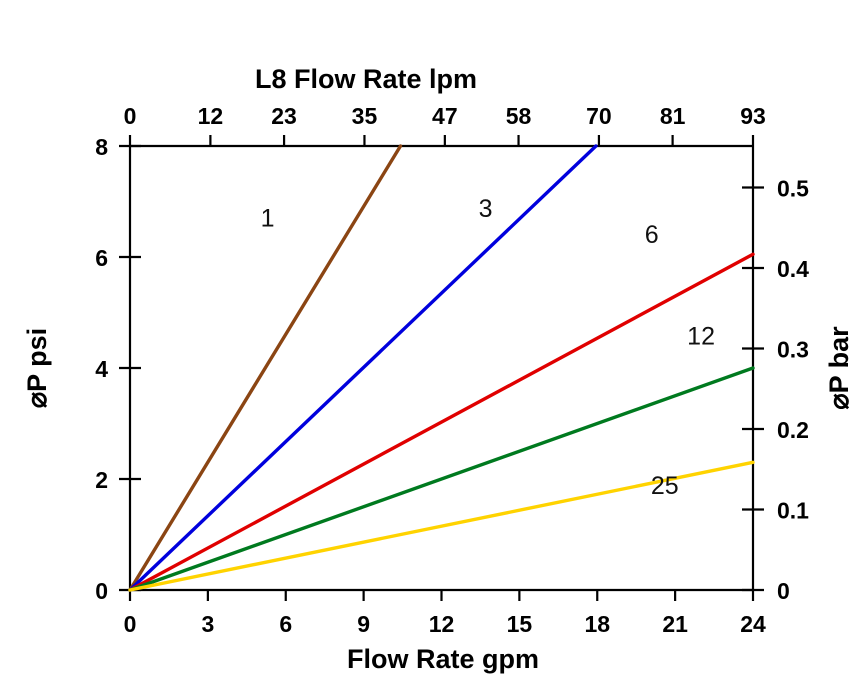  I want to click on x-tick-label-top: 23, so click(284, 116).